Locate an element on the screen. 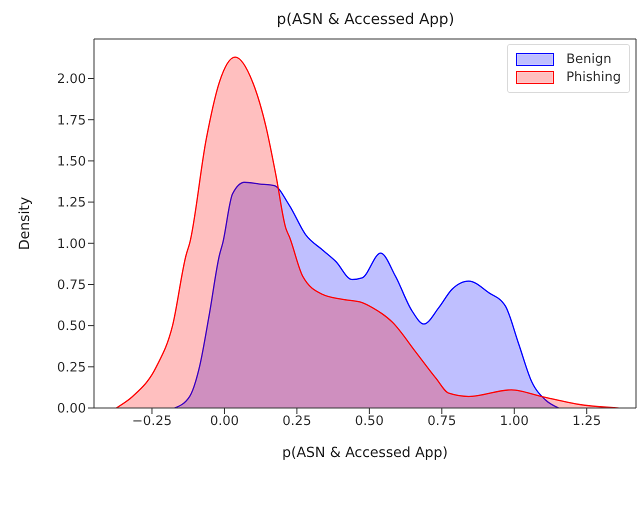 The width and height of the screenshot is (644, 515). y-tick-label: 0.50 is located at coordinates (71, 326).